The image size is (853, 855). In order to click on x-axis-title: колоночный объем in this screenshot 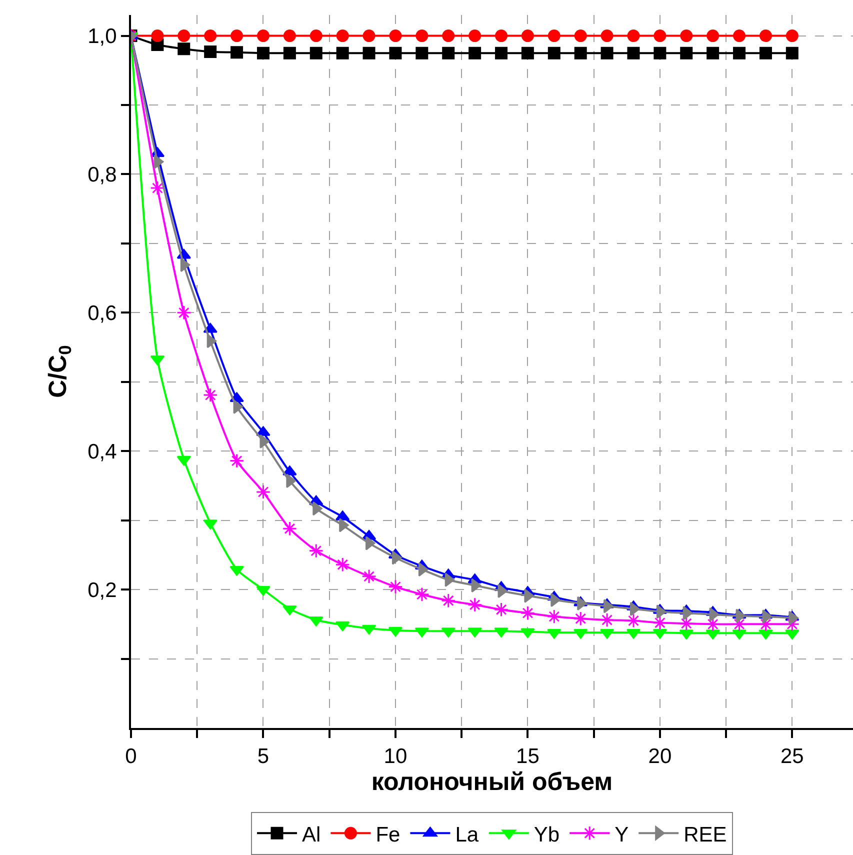, I will do `click(492, 782)`.